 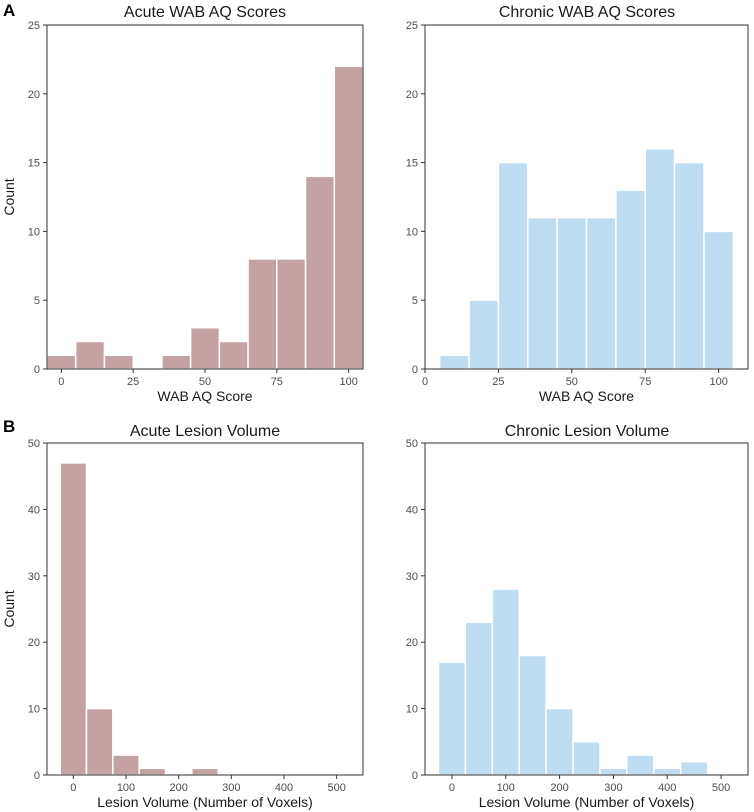 I want to click on chart-title: Acute Lesion Volume, so click(x=205, y=431).